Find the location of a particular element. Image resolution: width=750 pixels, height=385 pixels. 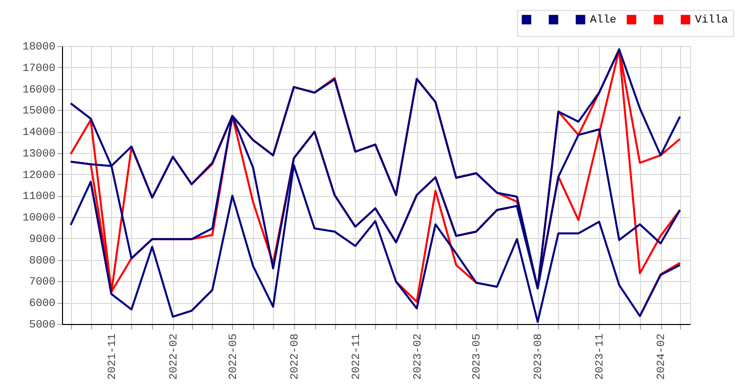

x-tick-label: 2022-11 is located at coordinates (356, 356).